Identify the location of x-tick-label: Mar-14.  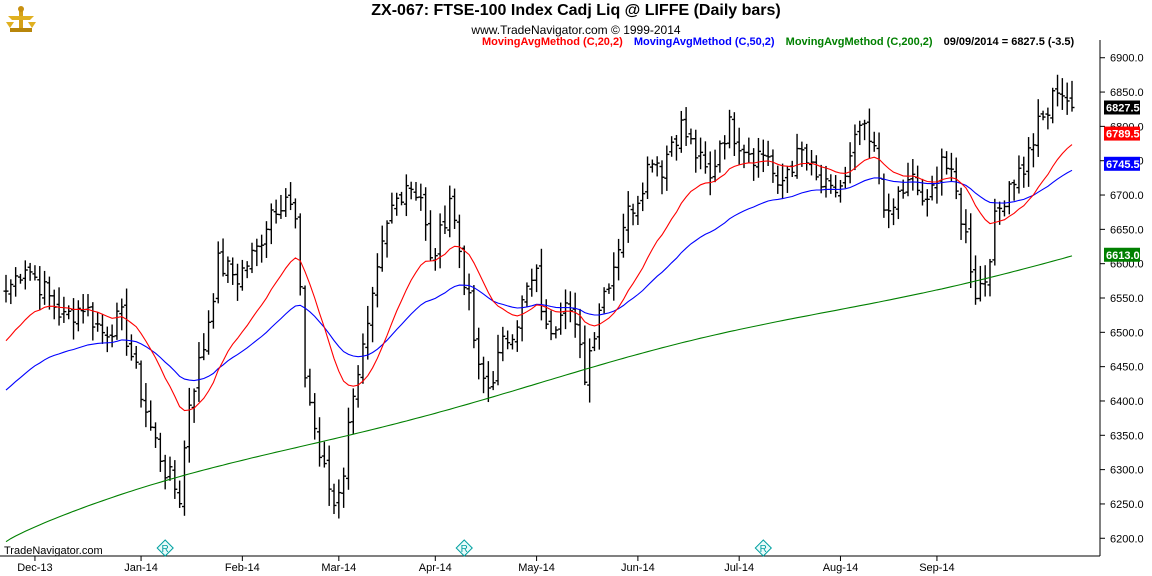
(338, 568).